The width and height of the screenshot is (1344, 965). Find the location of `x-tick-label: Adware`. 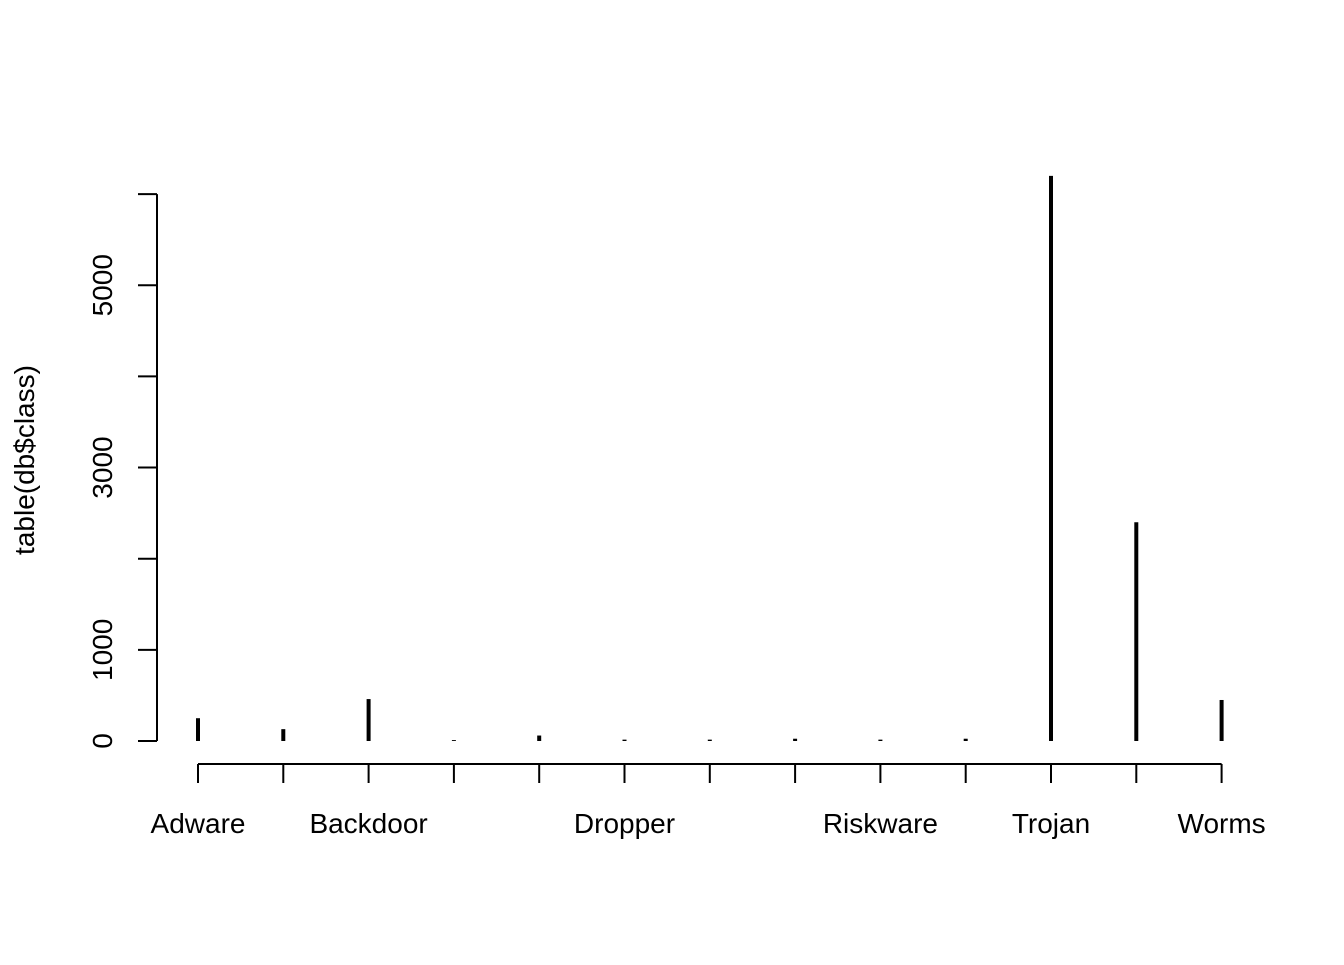

x-tick-label: Adware is located at coordinates (198, 823).